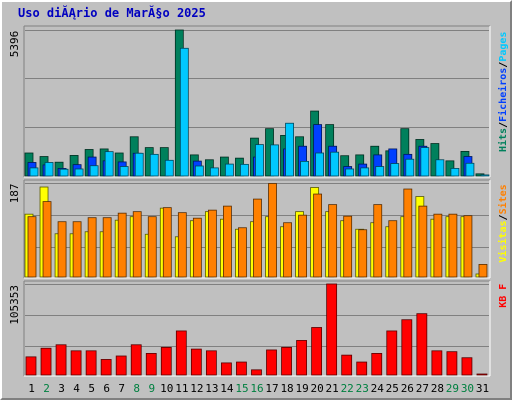 The width and height of the screenshot is (512, 400). I want to click on day-label: 27, so click(422, 388).